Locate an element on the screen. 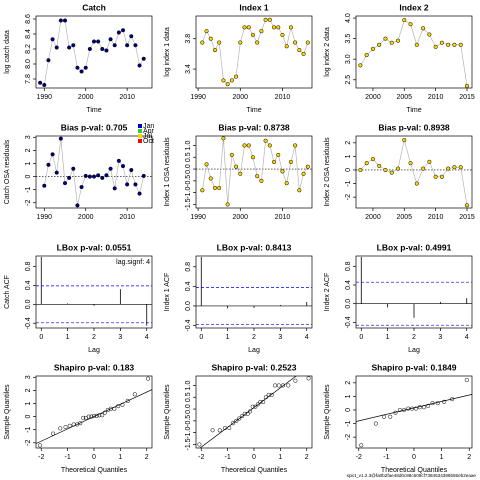 Image resolution: width=480 pixels, height=480 pixels. x-tick-label: -2 is located at coordinates (41, 457).